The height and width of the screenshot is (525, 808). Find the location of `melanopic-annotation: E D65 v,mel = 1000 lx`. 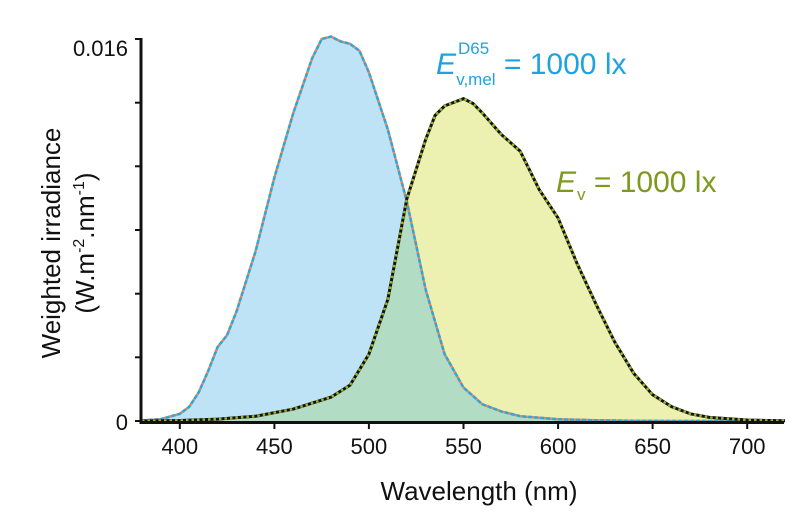

melanopic-annotation: E D65 v,mel = 1000 lx is located at coordinates (531, 64).